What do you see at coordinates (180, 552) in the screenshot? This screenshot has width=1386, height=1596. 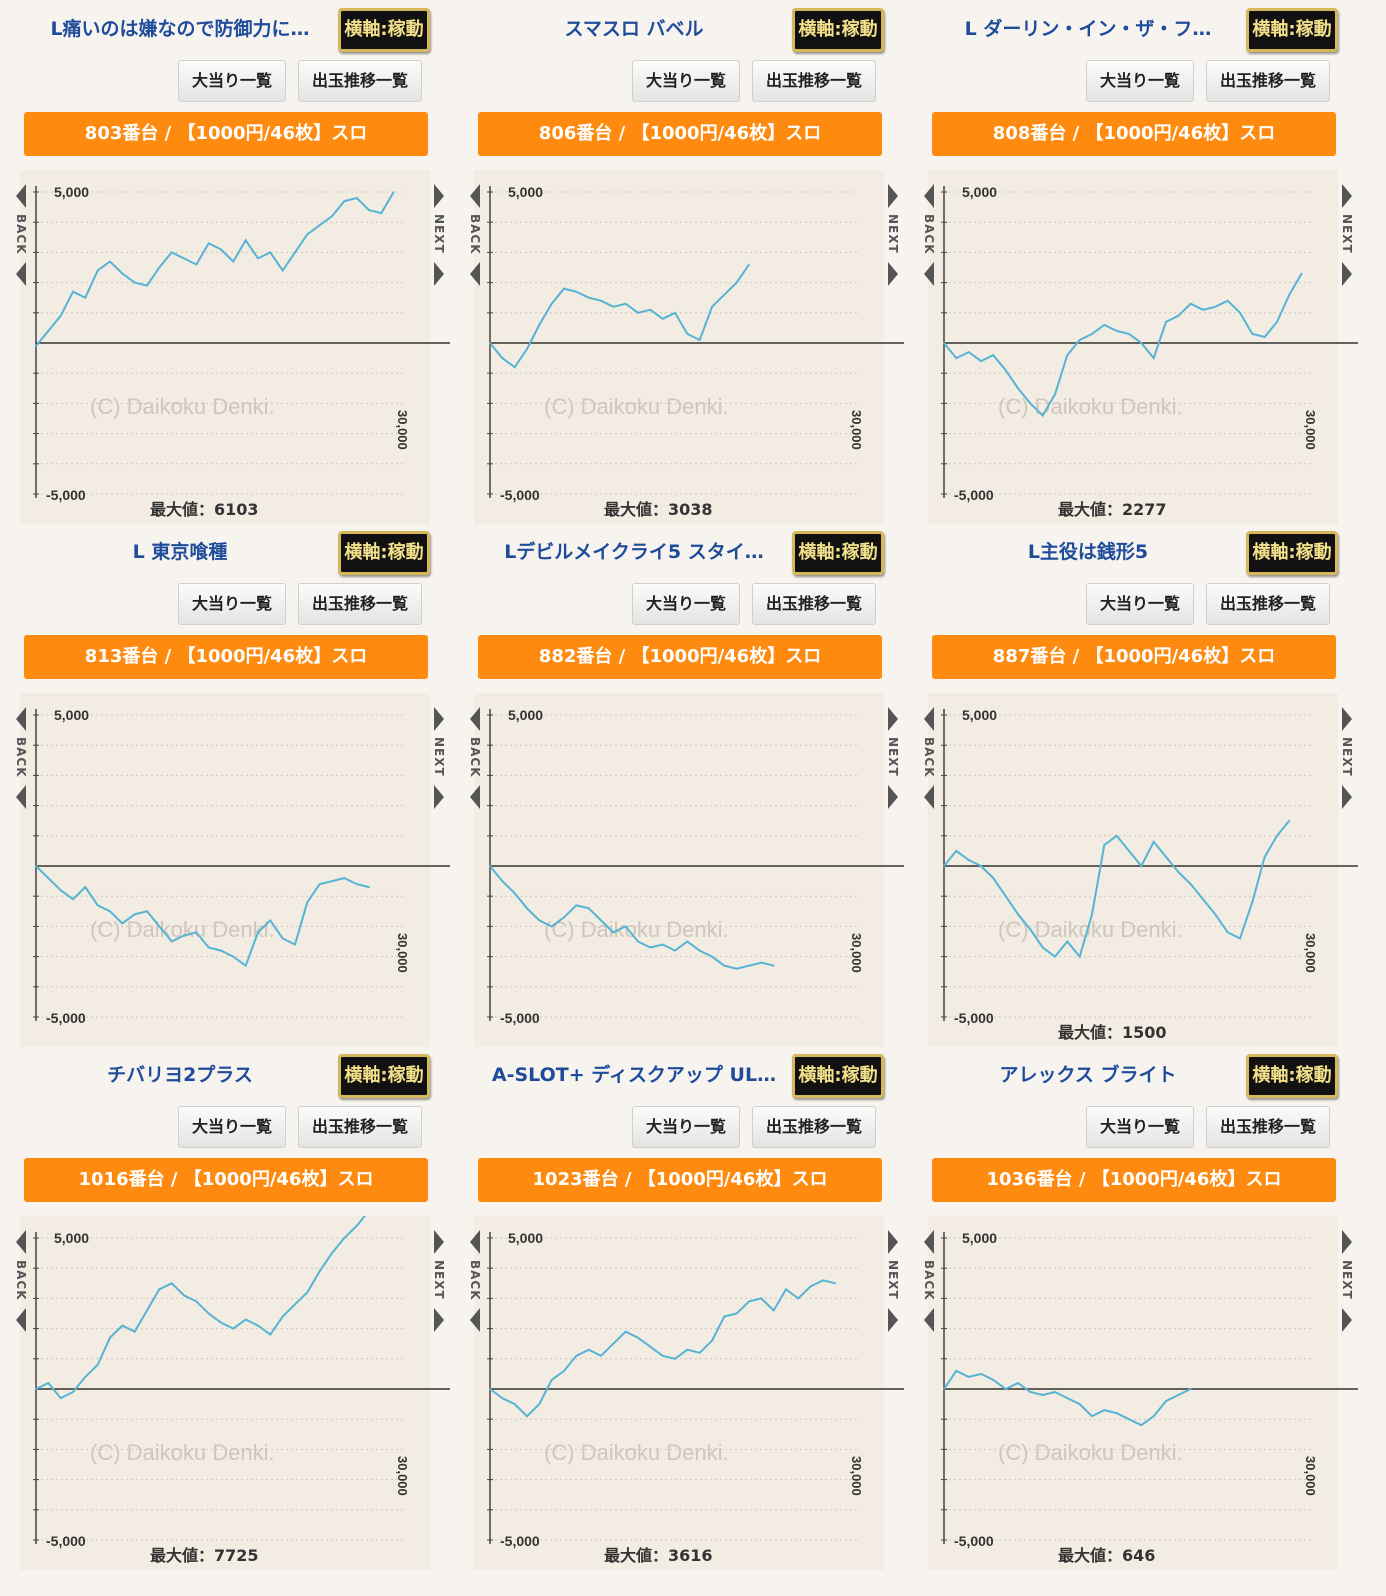 I see `machine-title: L 東京喰種` at bounding box center [180, 552].